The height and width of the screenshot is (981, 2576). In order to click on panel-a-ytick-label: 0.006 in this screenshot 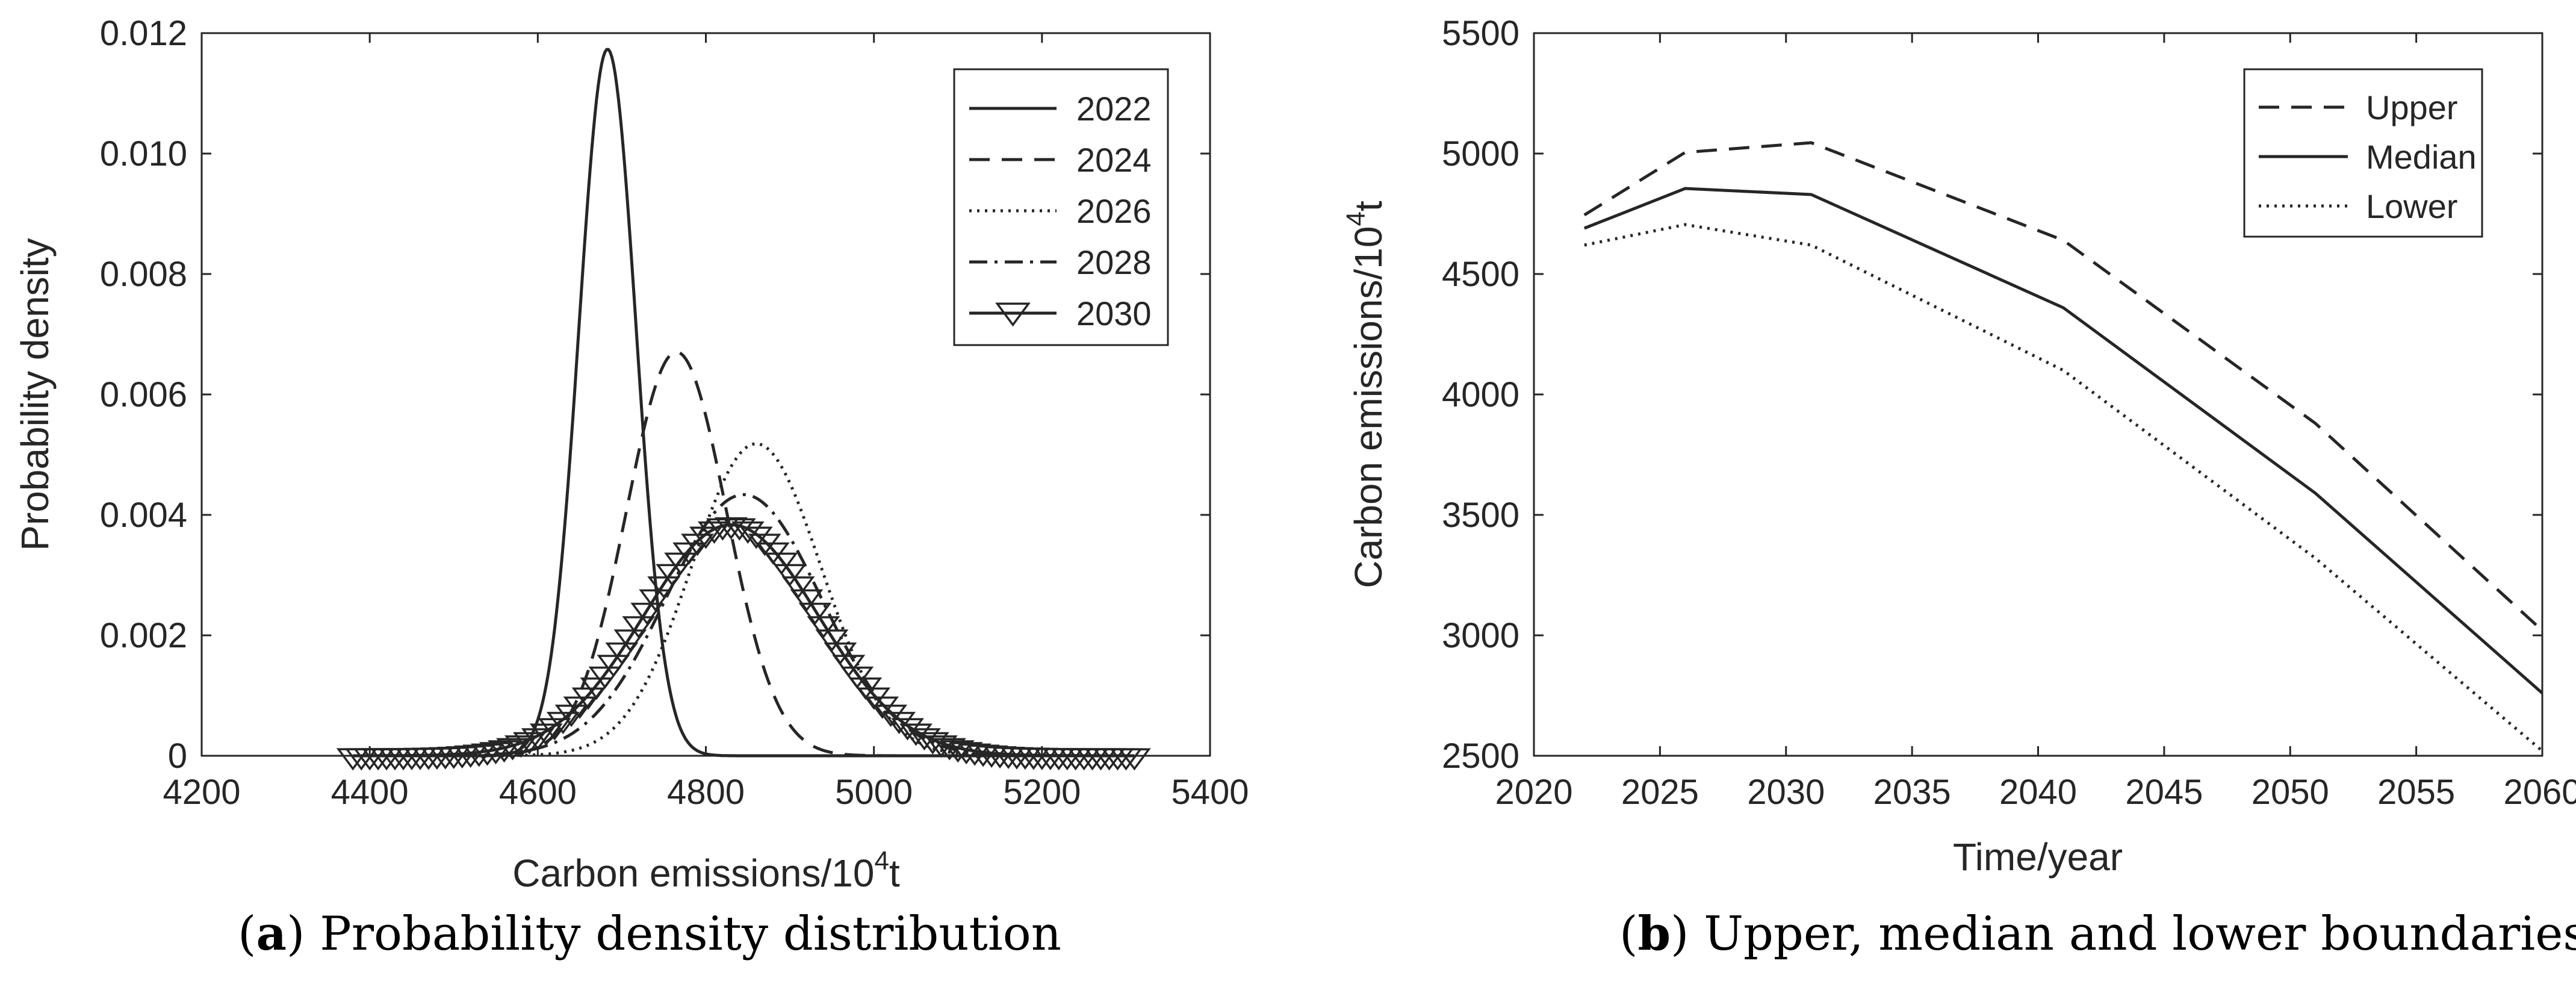, I will do `click(143, 394)`.